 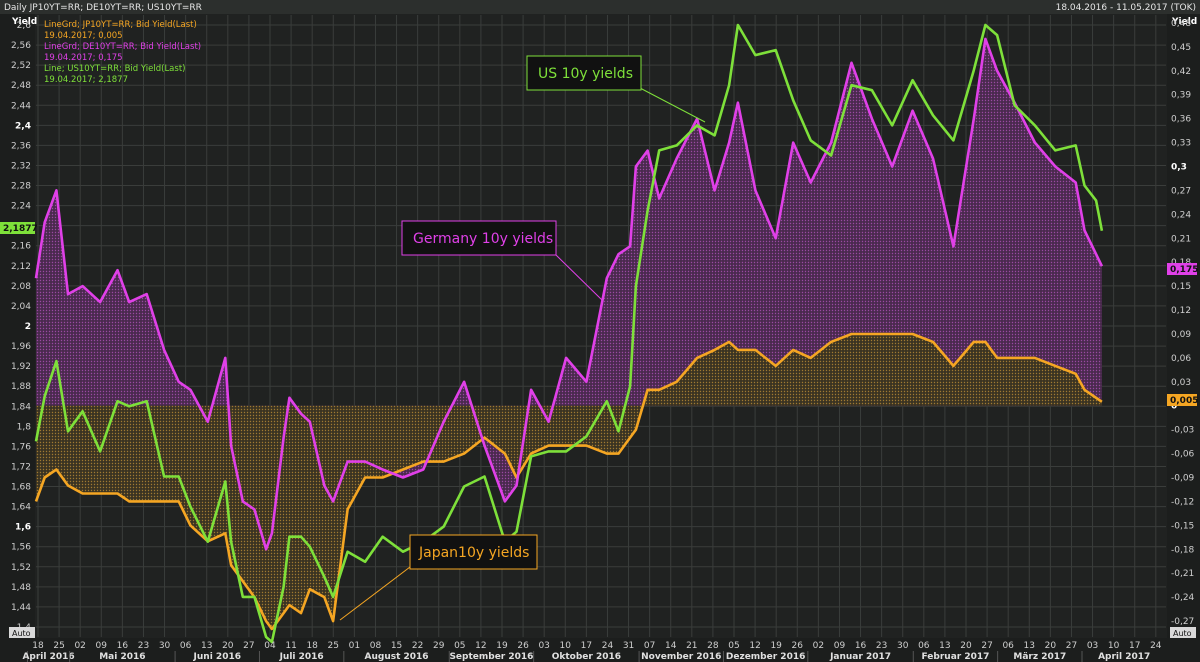 What do you see at coordinates (1183, 632) in the screenshot?
I see `right-auto-button` at bounding box center [1183, 632].